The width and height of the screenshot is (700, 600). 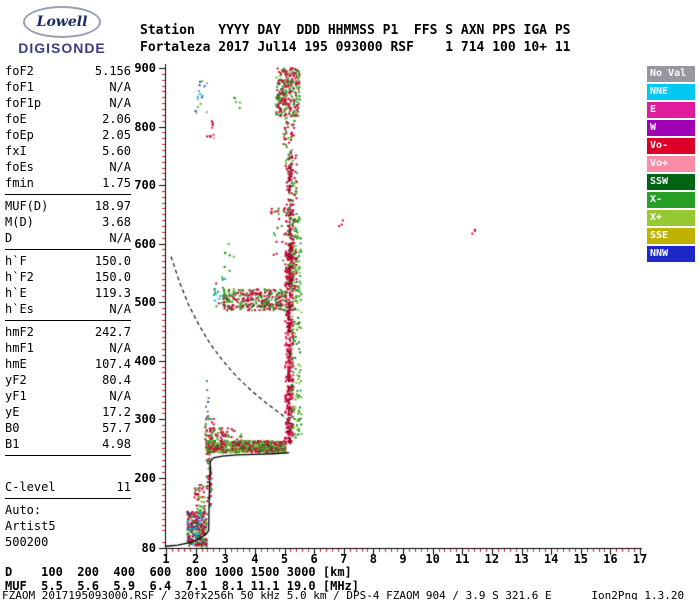 I want to click on y-tick-label-300: 300, so click(x=145, y=419).